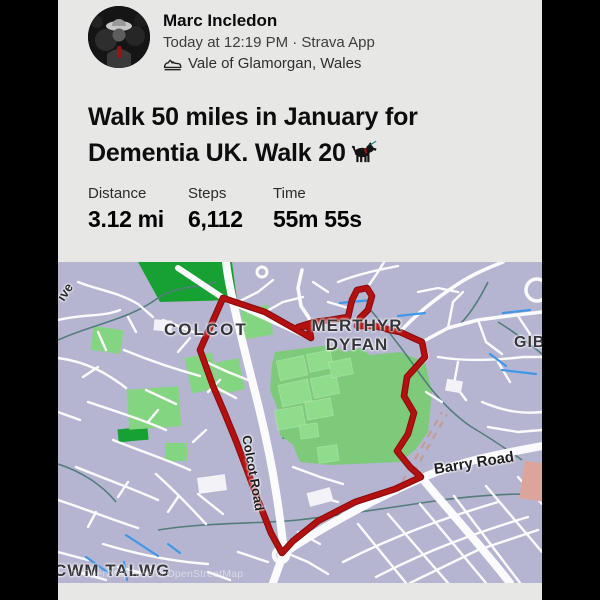 This screenshot has width=600, height=600. I want to click on map-label-cwm-talwg: CWM TALWG, so click(114, 570).